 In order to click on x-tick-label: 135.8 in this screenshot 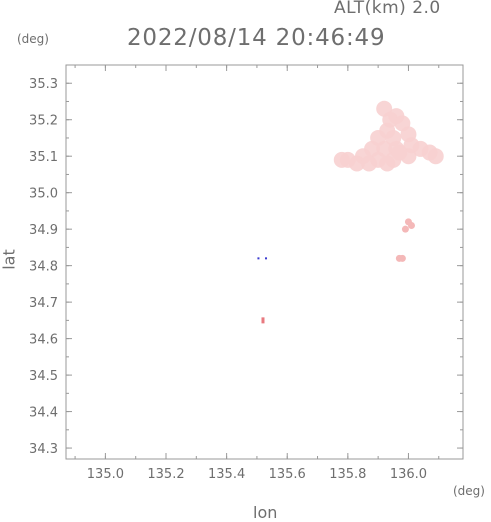, I will do `click(347, 474)`.